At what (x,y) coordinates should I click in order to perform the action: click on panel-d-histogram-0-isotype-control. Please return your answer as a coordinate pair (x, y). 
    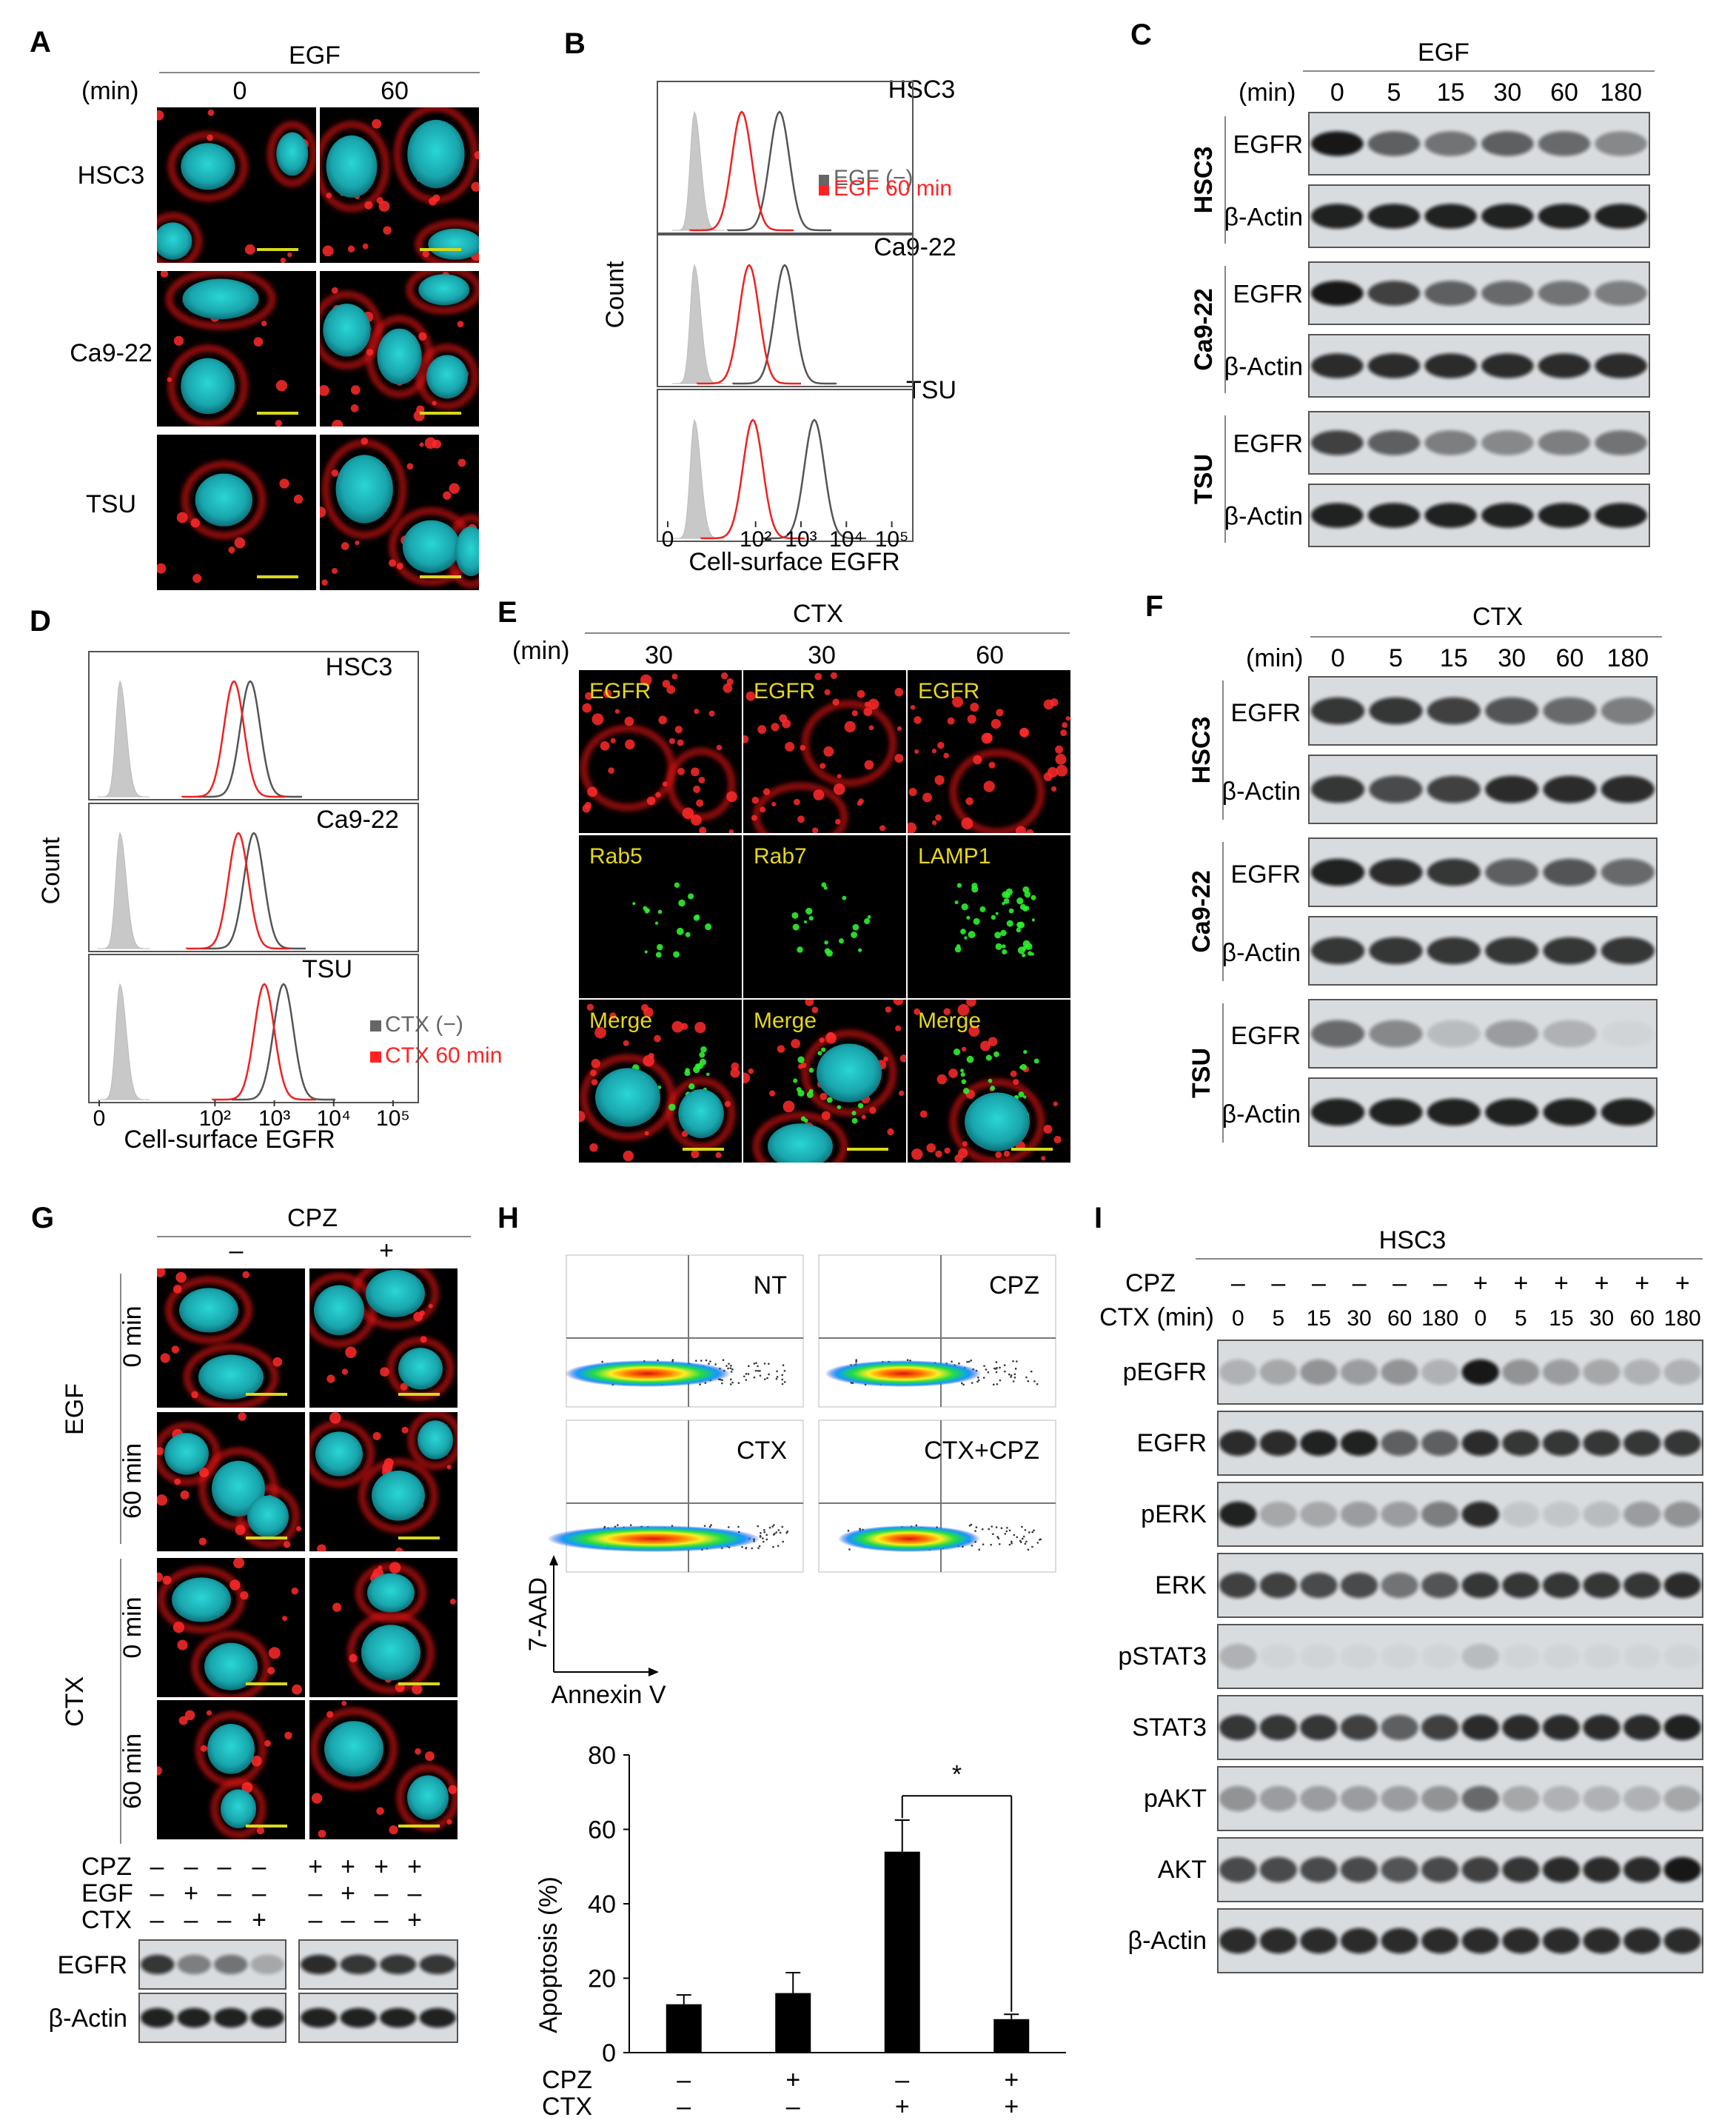
    Looking at the image, I should click on (124, 738).